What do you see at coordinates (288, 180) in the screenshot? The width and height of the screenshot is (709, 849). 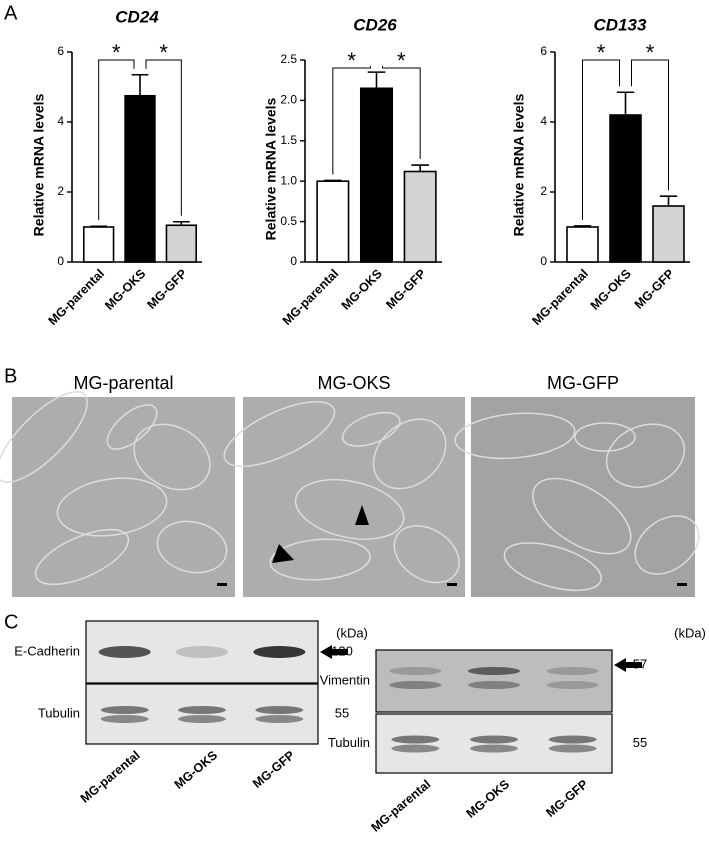 I see `y-tick-label: 1.0` at bounding box center [288, 180].